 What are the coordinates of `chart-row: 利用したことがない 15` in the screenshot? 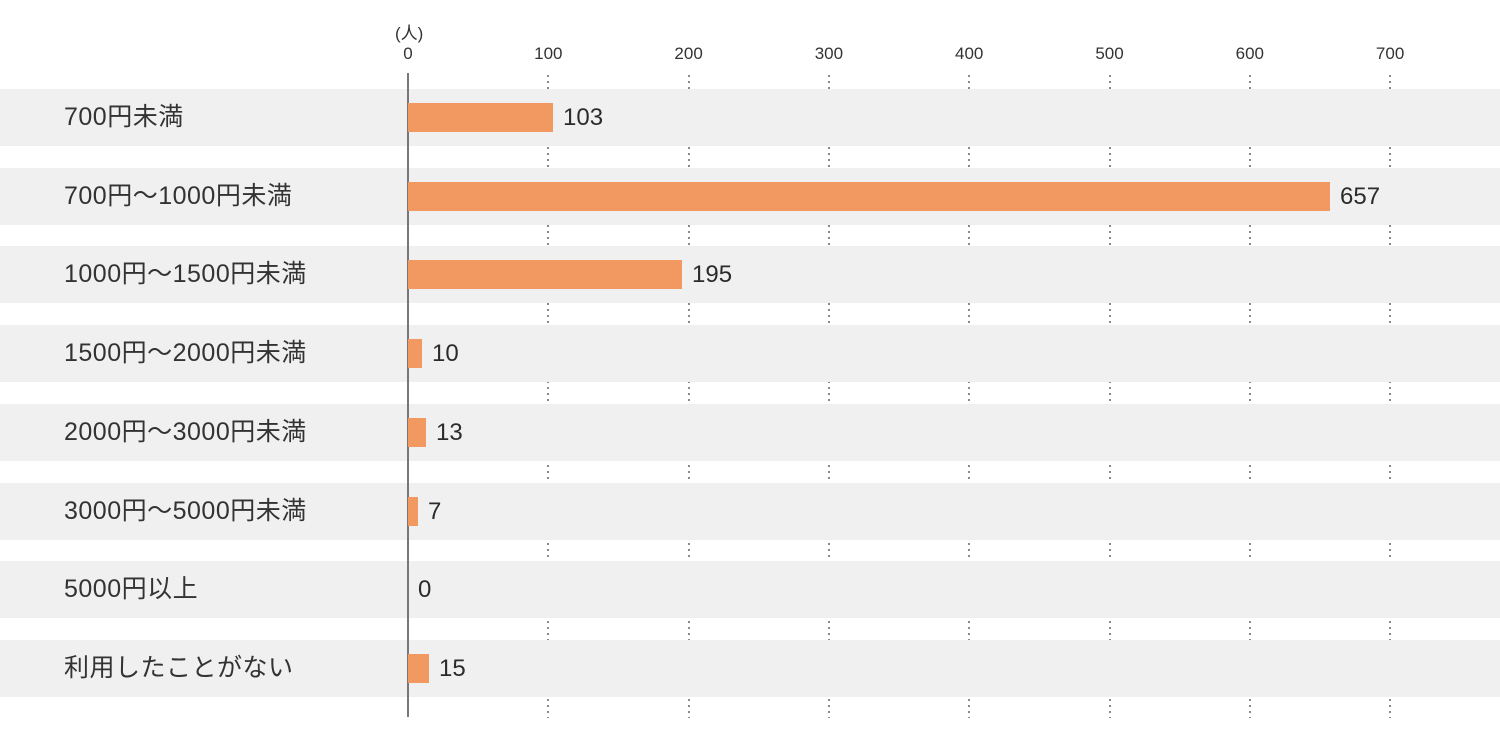 It's located at (750, 668).